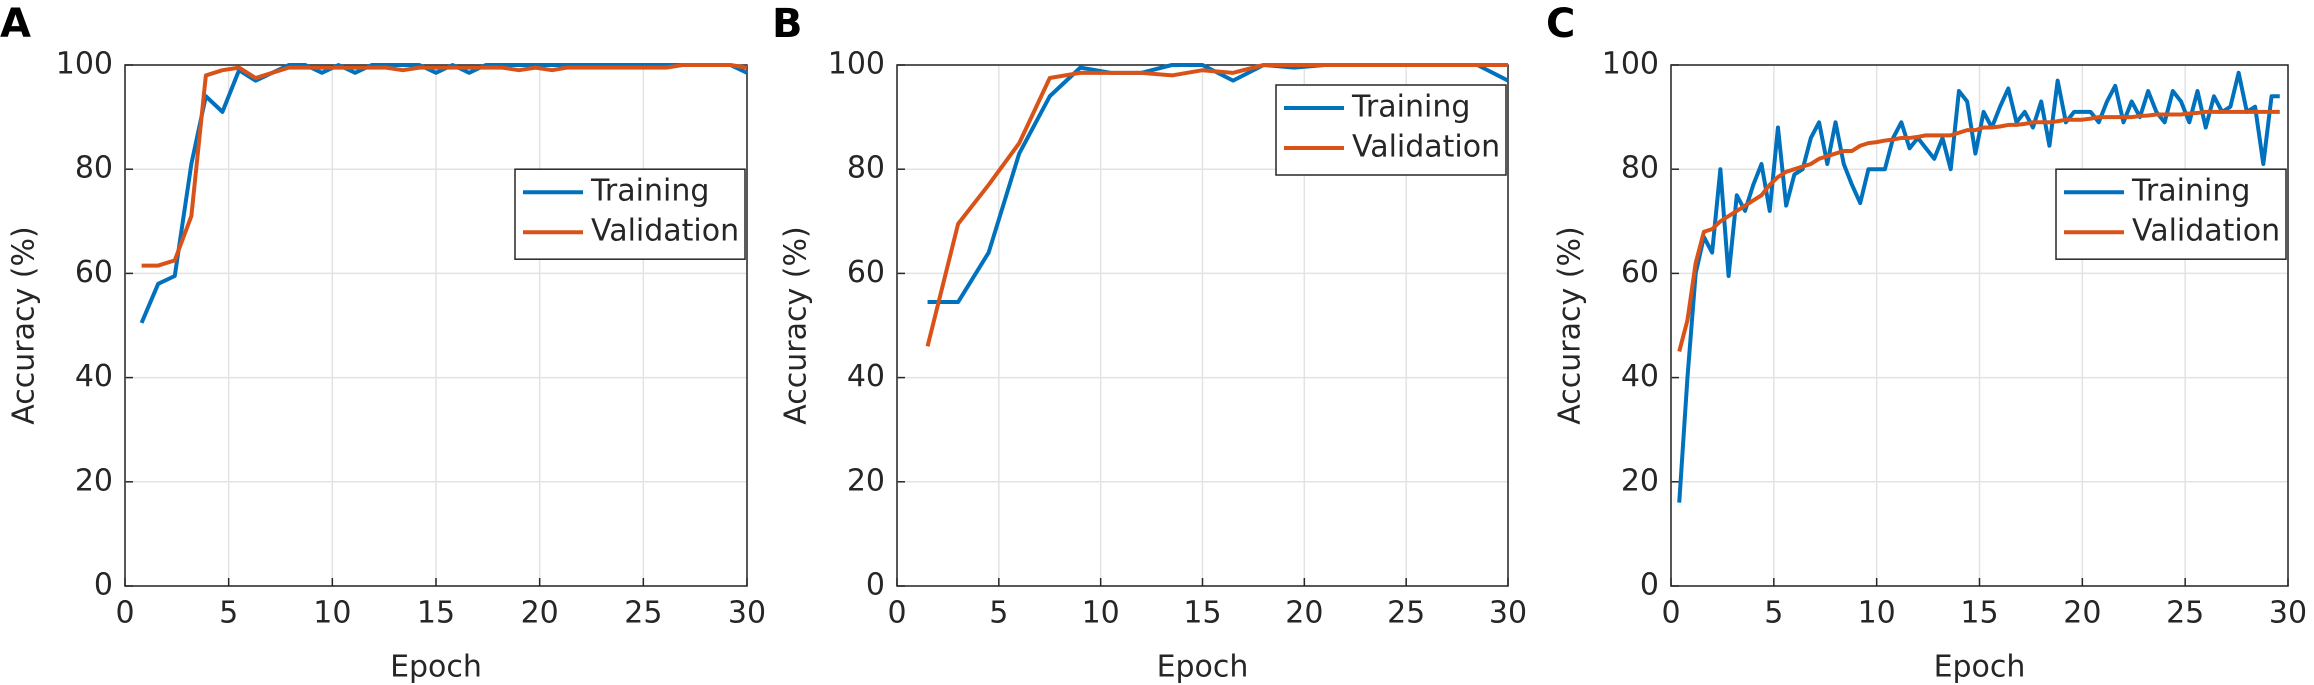 The width and height of the screenshot is (2314, 685). Describe the element at coordinates (787, 24) in the screenshot. I see `panel-label: B` at that location.